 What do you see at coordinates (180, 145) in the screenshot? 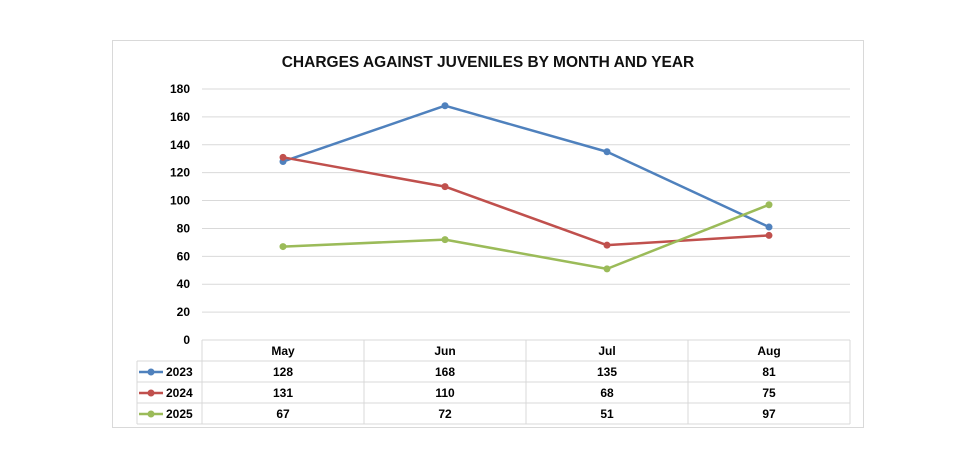
I see `y-tick-label: 140` at bounding box center [180, 145].